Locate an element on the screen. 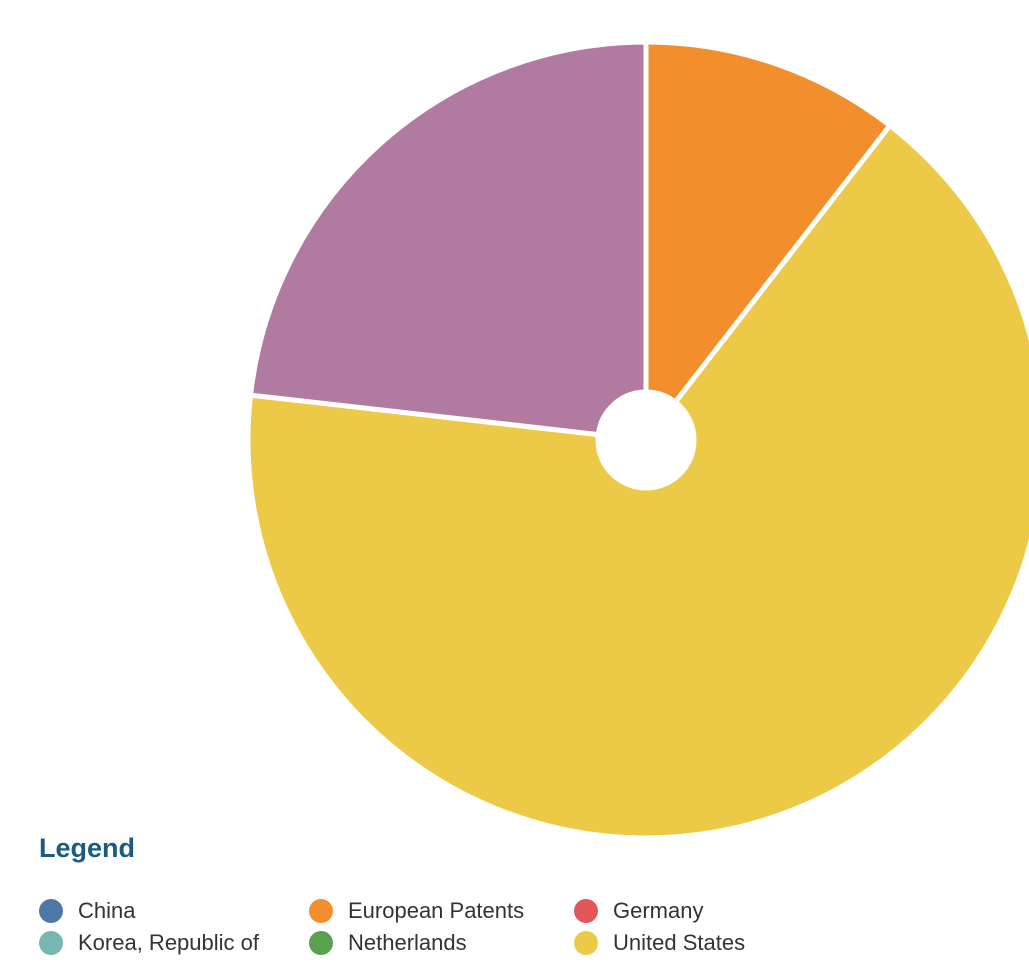 The image size is (1029, 968). legend-item-germany: Germany is located at coordinates (674, 911).